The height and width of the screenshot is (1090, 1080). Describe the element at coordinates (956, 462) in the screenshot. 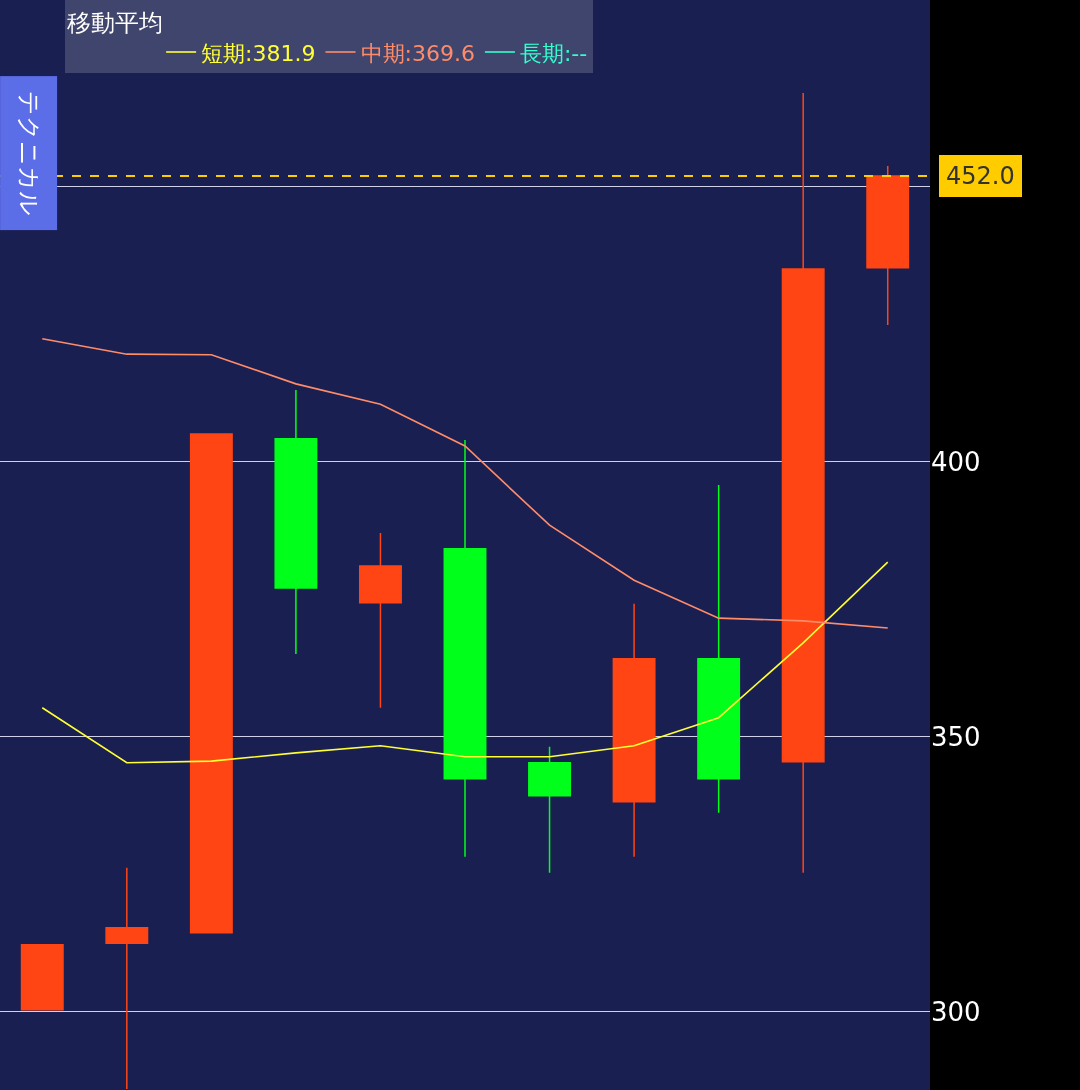

I see `y-tick-label: 400` at that location.